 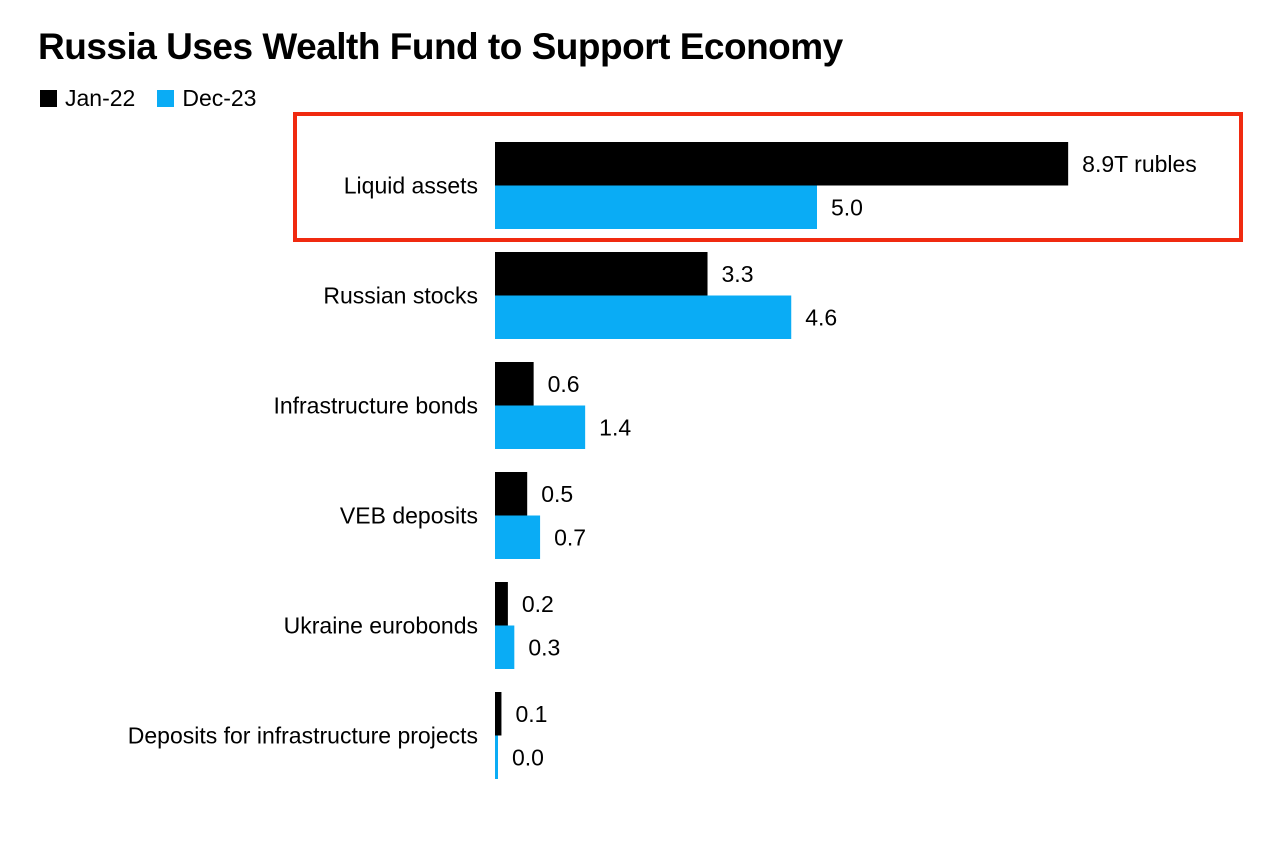 What do you see at coordinates (531, 714) in the screenshot?
I see `data-label: 0.1` at bounding box center [531, 714].